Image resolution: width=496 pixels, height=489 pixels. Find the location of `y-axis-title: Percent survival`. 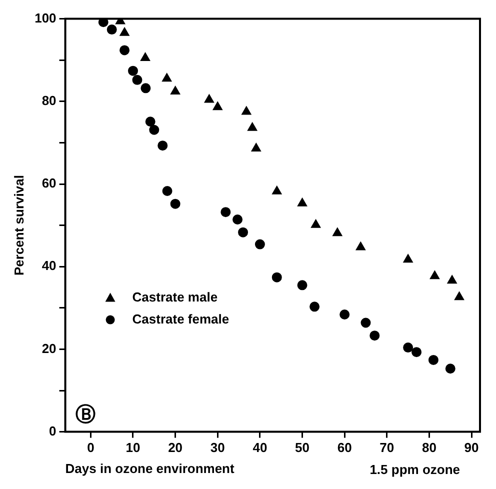

y-axis-title: Percent survival is located at coordinates (18, 225).